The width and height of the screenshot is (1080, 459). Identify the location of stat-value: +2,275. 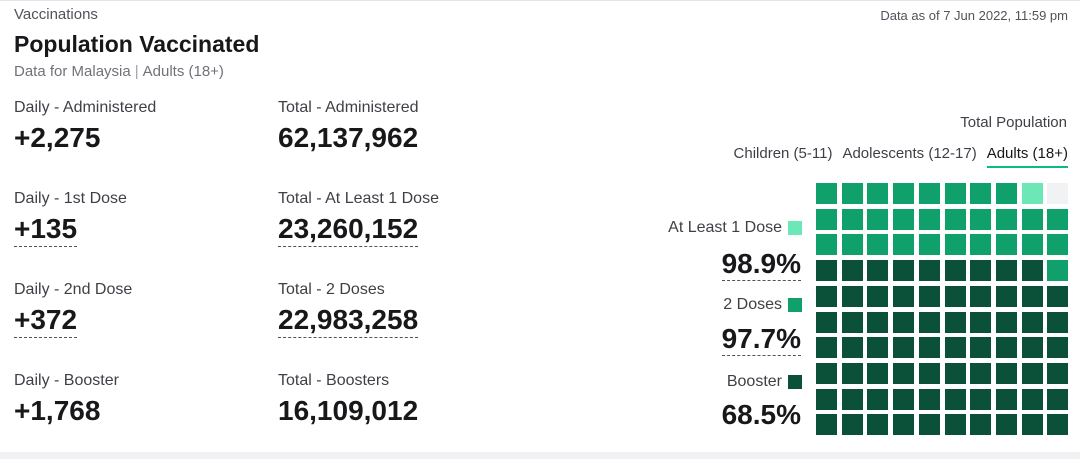
(57, 137).